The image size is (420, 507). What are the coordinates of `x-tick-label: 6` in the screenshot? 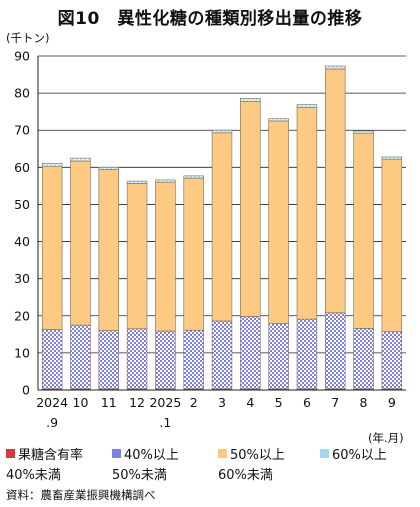 It's located at (307, 402).